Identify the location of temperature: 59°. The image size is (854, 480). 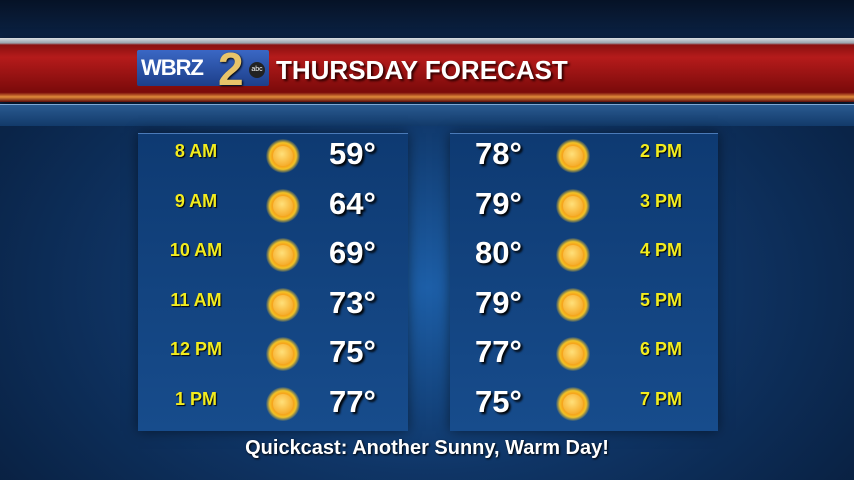
(352, 153).